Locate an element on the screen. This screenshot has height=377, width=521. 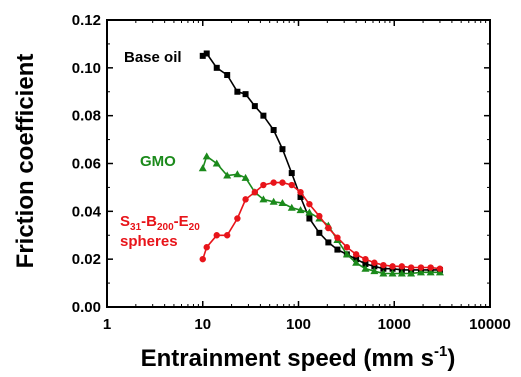
y-tick-label: 0.02 is located at coordinates (86, 259).